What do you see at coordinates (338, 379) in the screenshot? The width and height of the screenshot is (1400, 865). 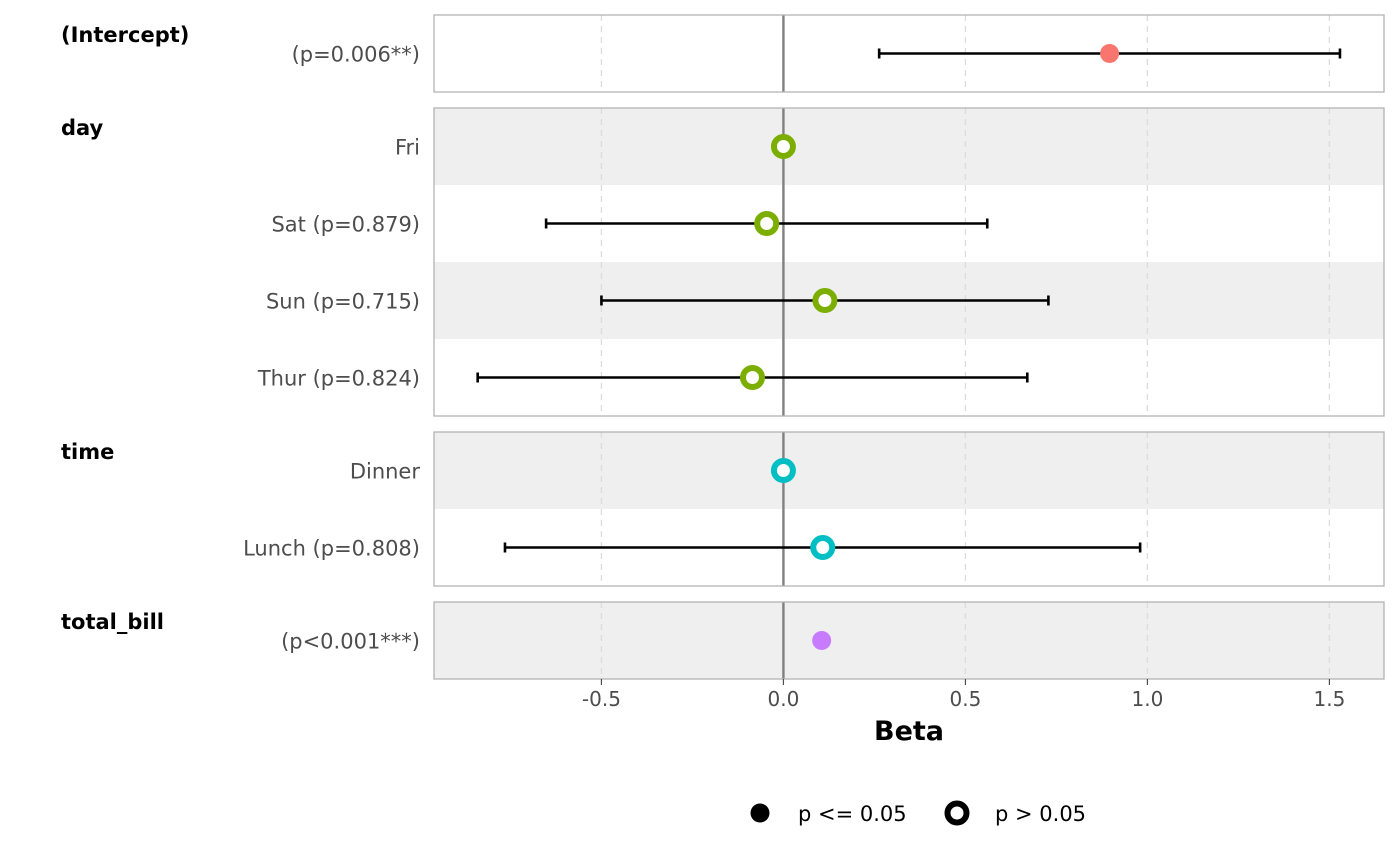 I see `row-label: Thur (p=0.824)` at bounding box center [338, 379].